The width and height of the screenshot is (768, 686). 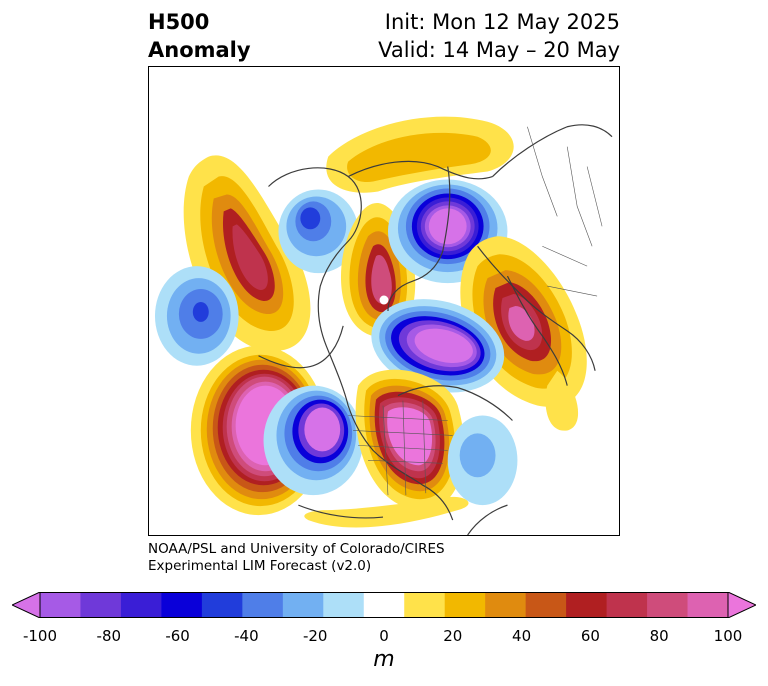 What do you see at coordinates (313, 440) in the screenshot?
I see `negative-anomaly-western-us` at bounding box center [313, 440].